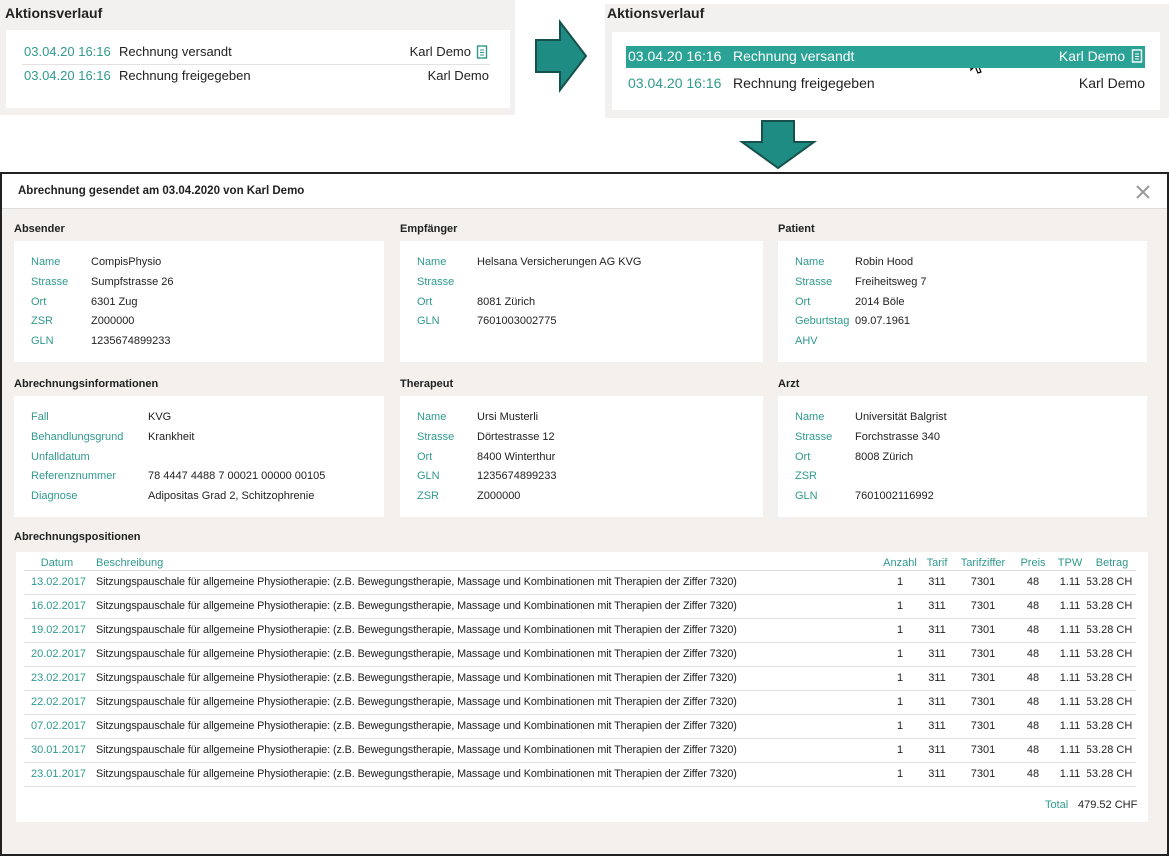 The width and height of the screenshot is (1169, 856). What do you see at coordinates (67, 75) in the screenshot?
I see `time: 03.04.20 16:16` at bounding box center [67, 75].